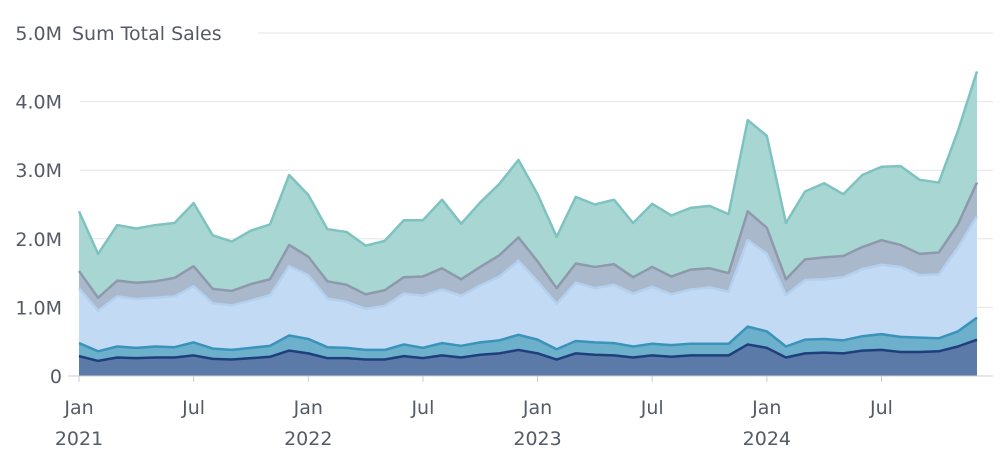 The height and width of the screenshot is (470, 1000). Describe the element at coordinates (79, 439) in the screenshot. I see `x-tick-year-label: 2021` at that location.